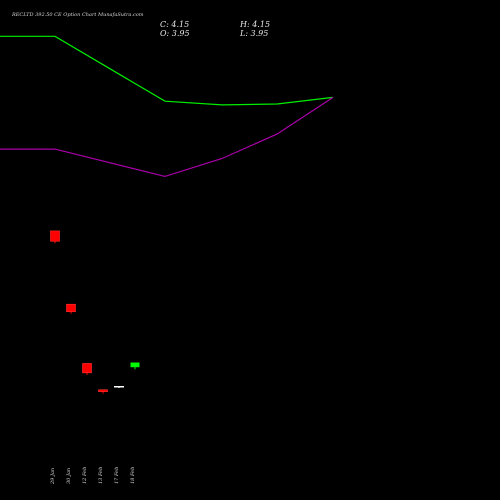  I want to click on x-tick-label: 18 Feb, so click(133, 475).